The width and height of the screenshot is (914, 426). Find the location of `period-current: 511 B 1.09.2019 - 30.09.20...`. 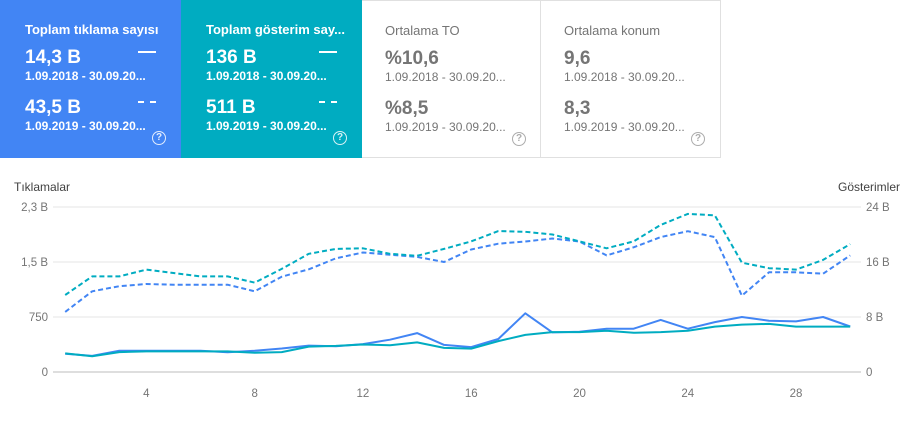

period-current: 511 B 1.09.2019 - 30.09.20... is located at coordinates (284, 122).